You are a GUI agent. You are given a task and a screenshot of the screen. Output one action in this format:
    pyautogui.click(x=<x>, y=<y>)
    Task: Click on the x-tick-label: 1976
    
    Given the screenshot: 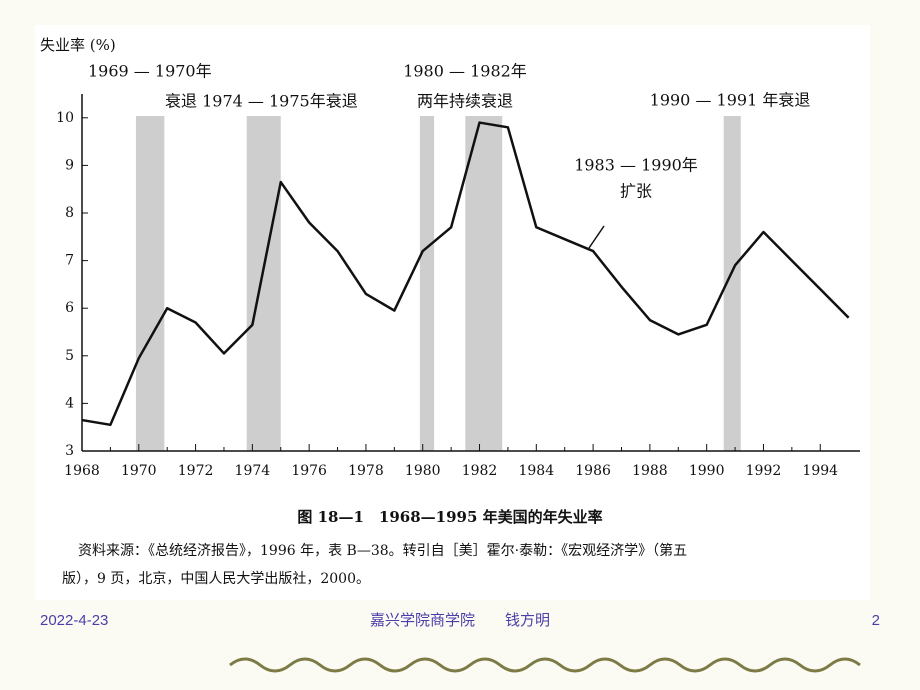 What is the action you would take?
    pyautogui.click(x=309, y=471)
    